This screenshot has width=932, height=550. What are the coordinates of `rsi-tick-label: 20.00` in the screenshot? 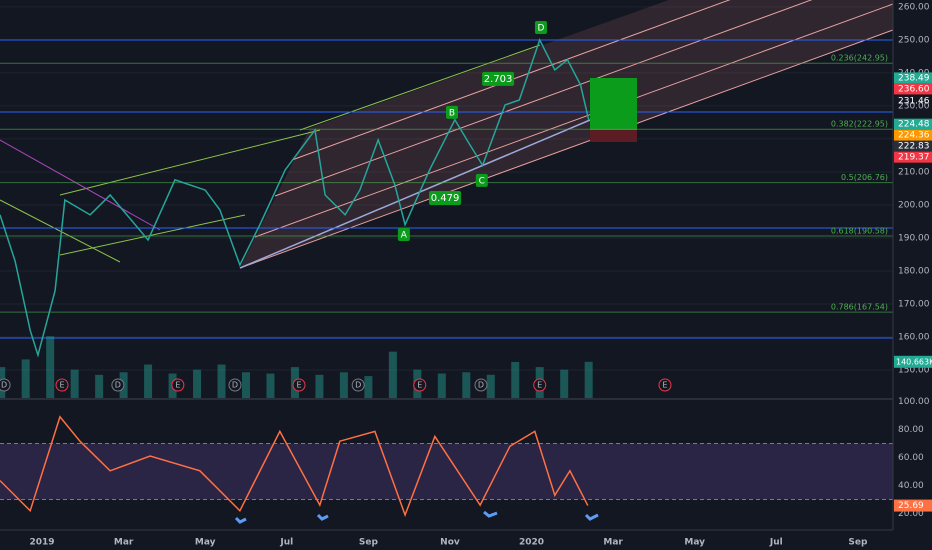 It's located at (911, 514).